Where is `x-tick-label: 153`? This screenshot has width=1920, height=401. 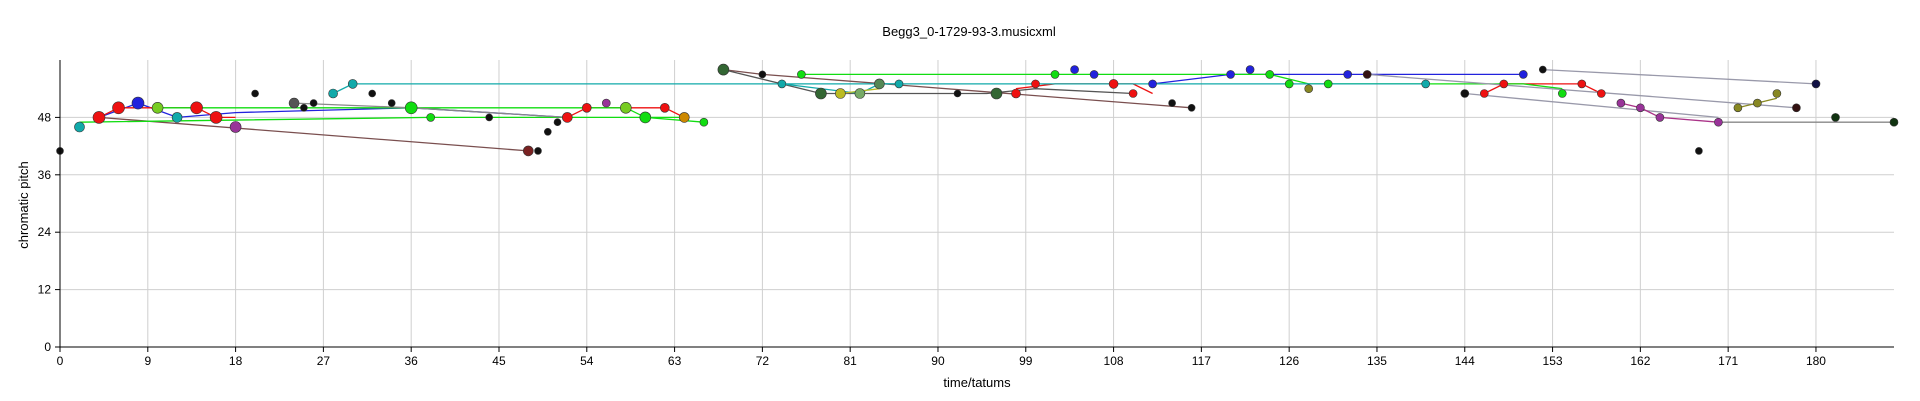 x-tick-label: 153 is located at coordinates (1553, 361).